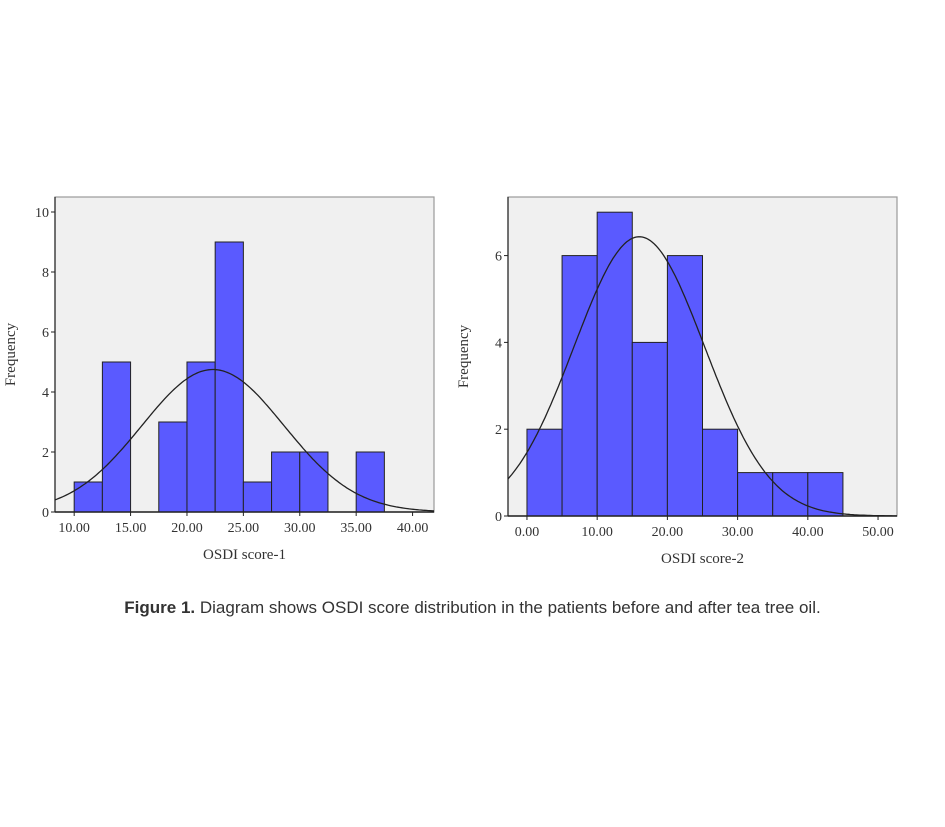 This screenshot has width=945, height=827. I want to click on x-tick-label: 50.00, so click(878, 532).